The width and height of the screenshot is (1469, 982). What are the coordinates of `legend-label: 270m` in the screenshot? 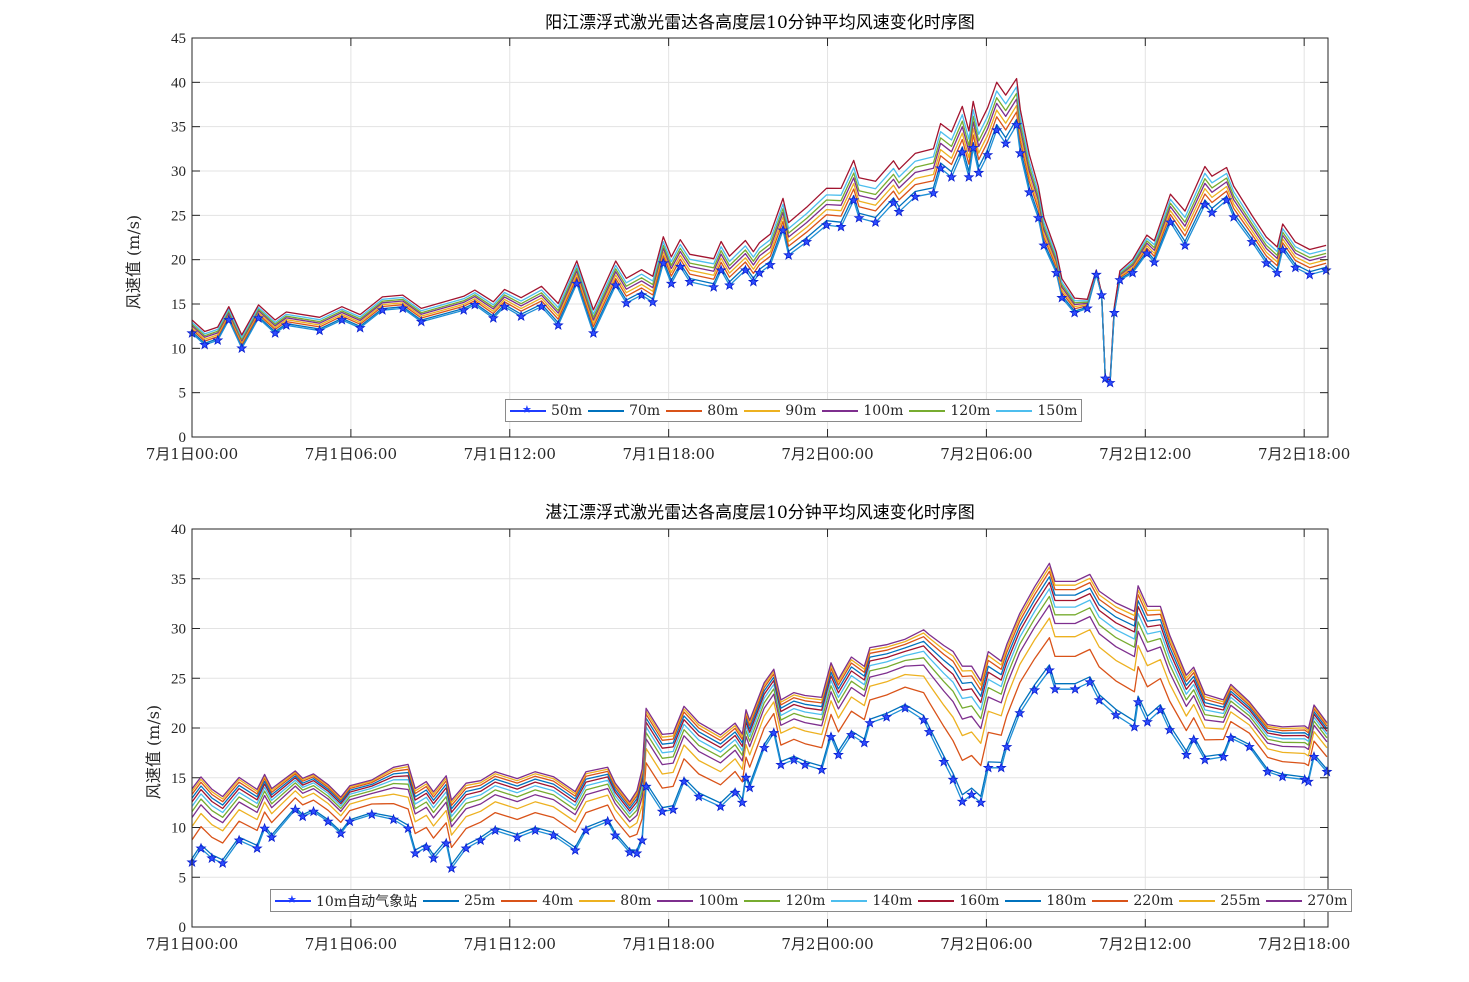 It's located at (1327, 900).